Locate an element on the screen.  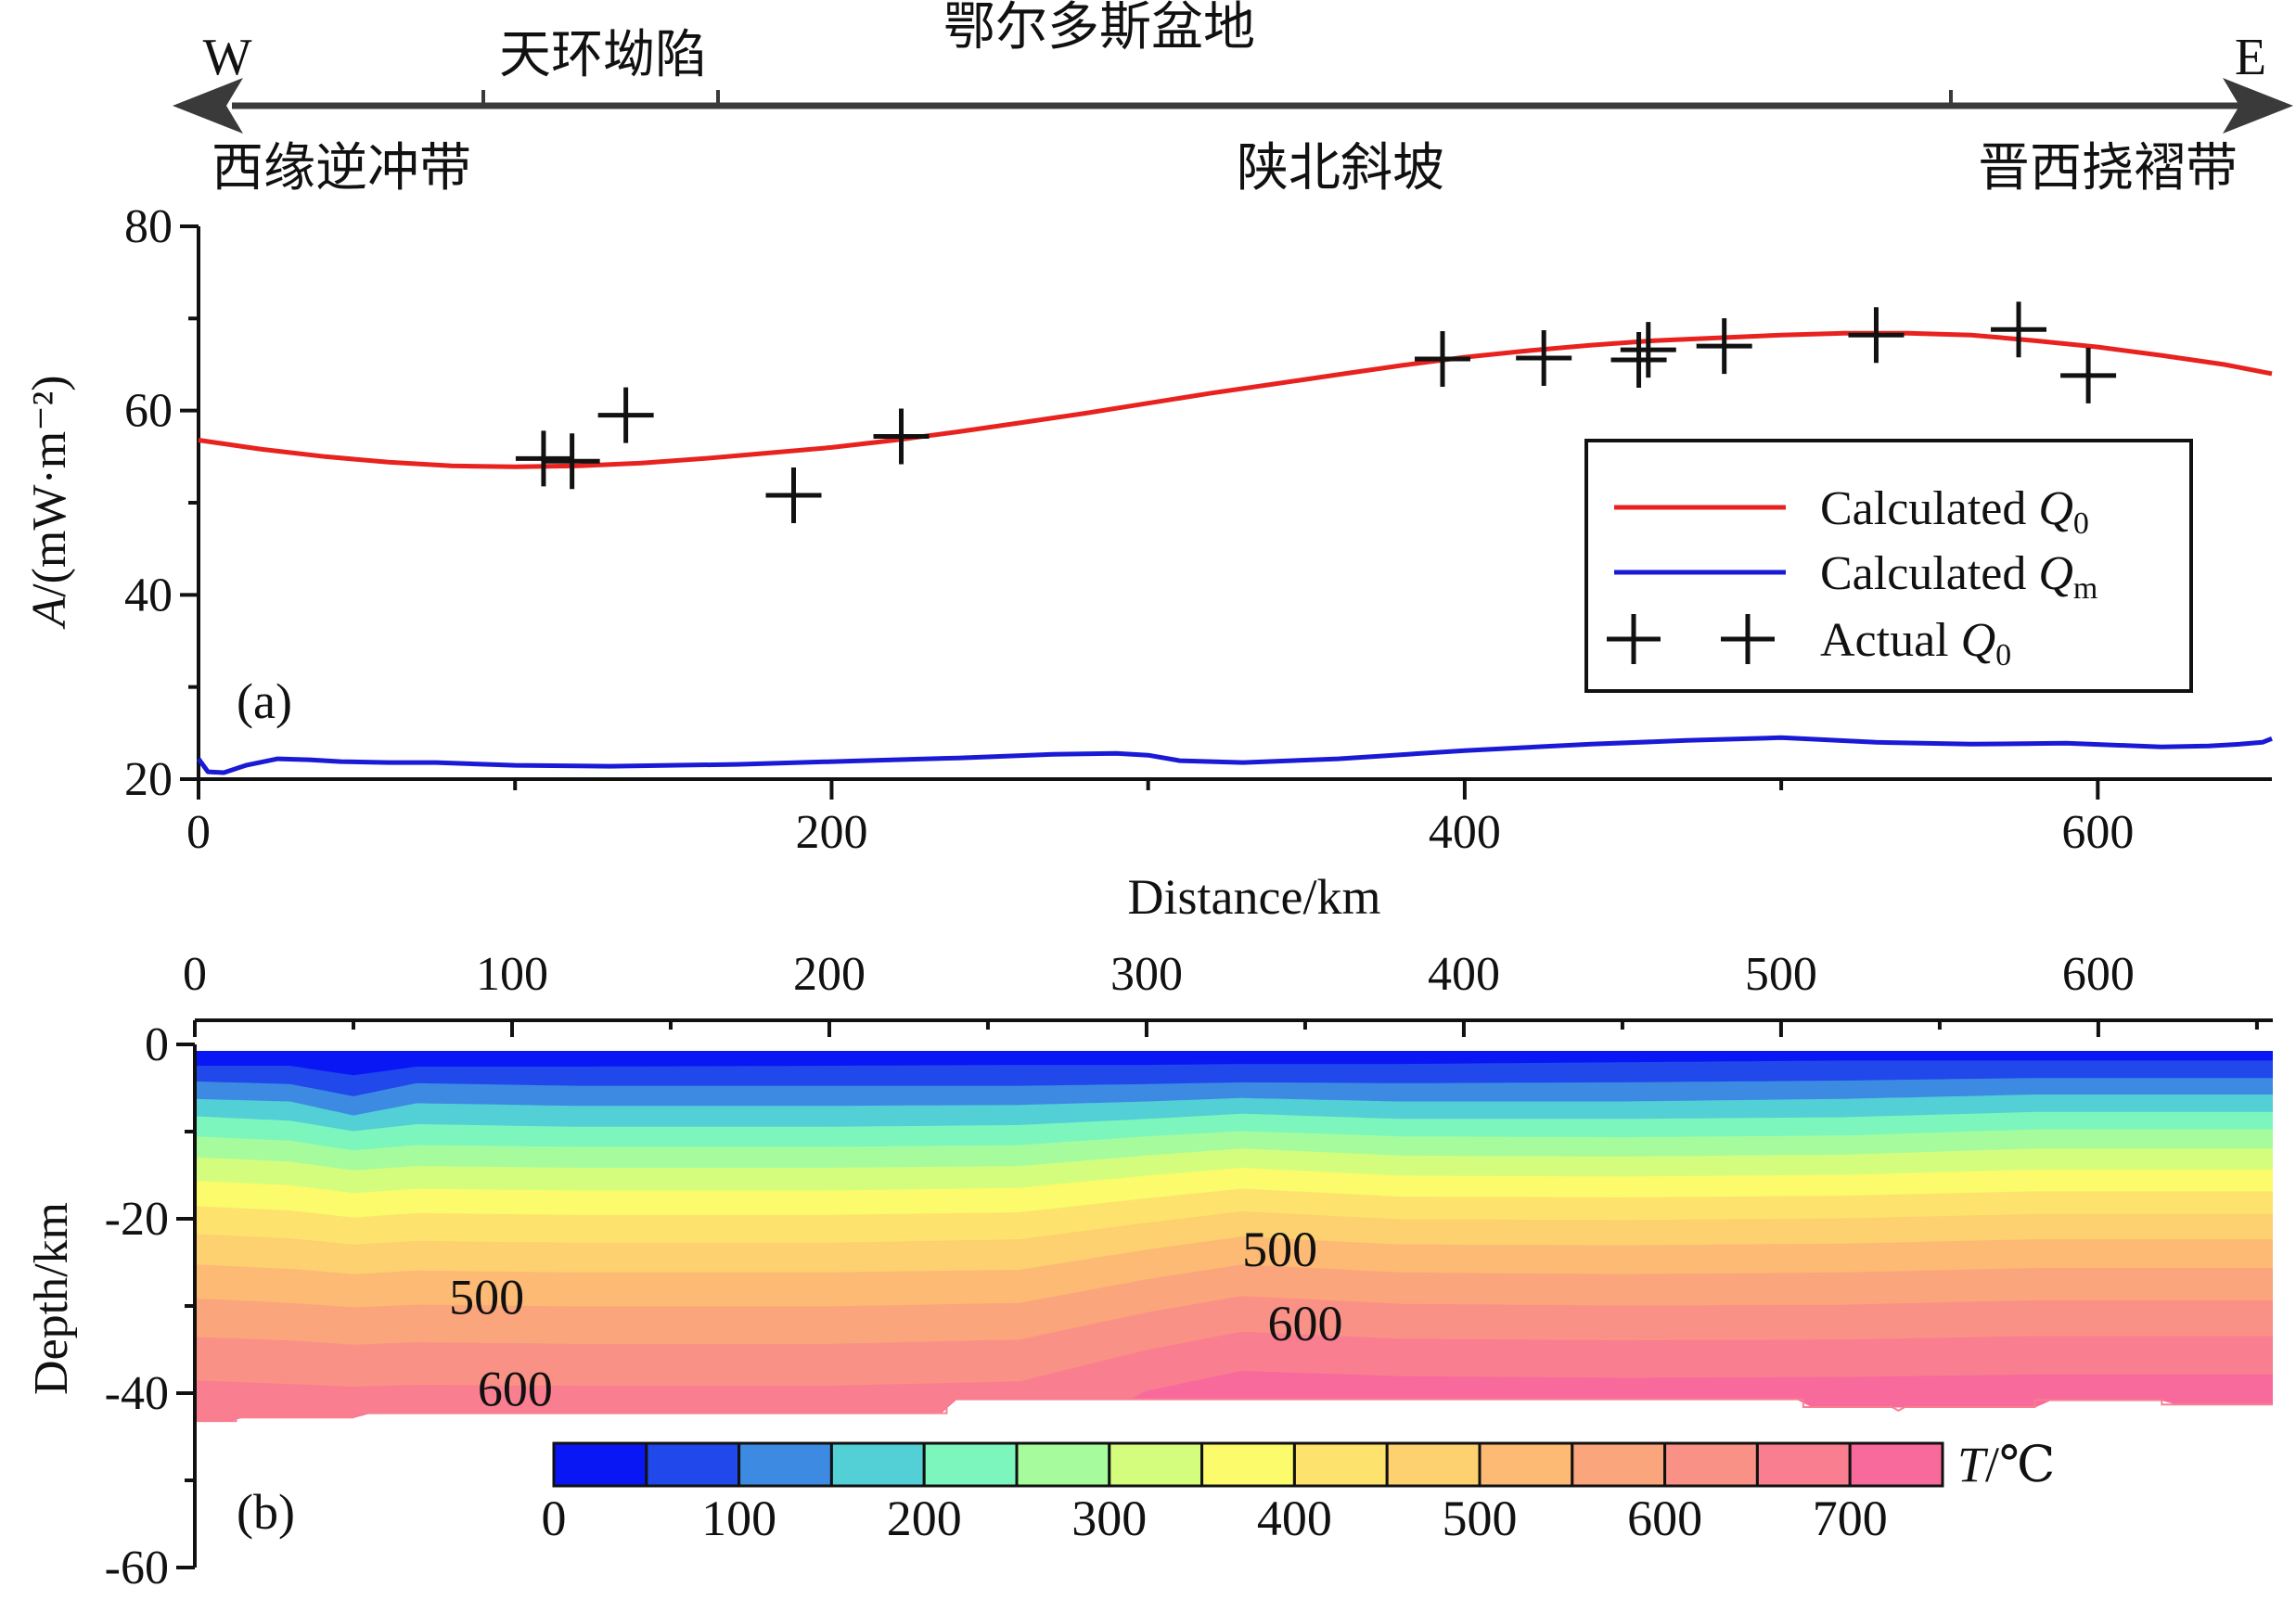
tianhuan-depression-label: 天环坳陷 is located at coordinates (603, 55).